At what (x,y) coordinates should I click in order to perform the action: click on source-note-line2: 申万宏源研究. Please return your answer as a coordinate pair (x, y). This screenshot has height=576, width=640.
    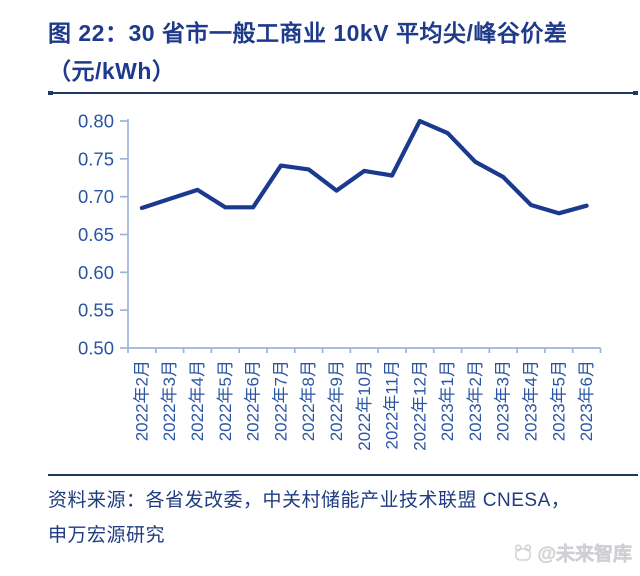
    Looking at the image, I should click on (107, 535).